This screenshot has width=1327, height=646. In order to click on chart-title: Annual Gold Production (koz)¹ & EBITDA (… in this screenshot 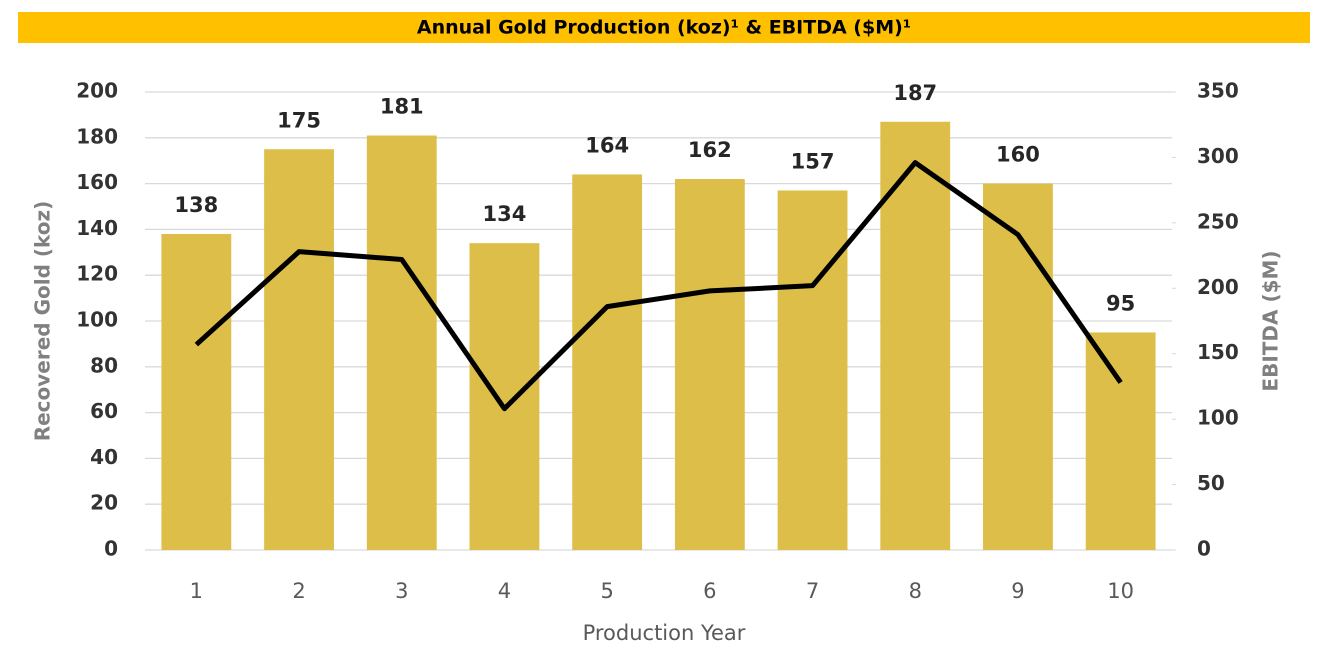, I will do `click(664, 28)`.